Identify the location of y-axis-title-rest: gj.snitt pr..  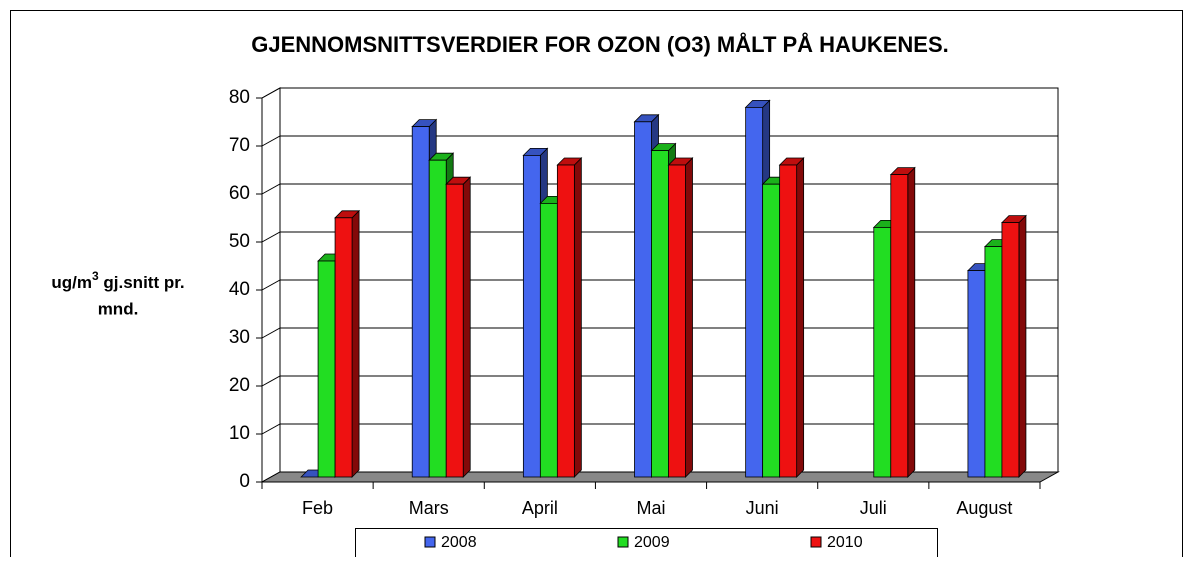
(142, 282).